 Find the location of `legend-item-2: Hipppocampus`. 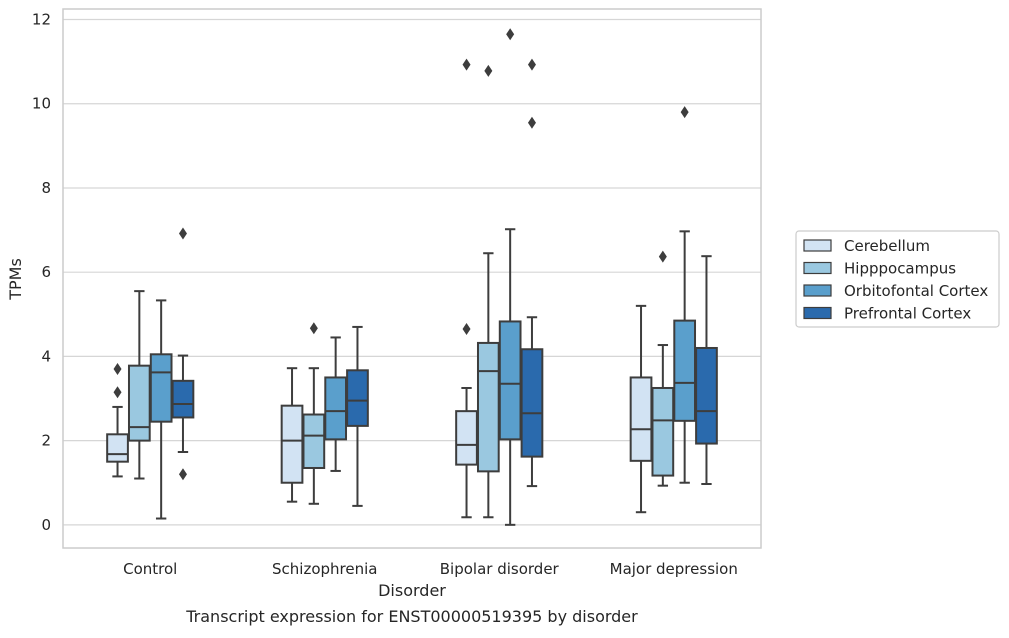

legend-item-2: Hipppocampus is located at coordinates (879, 269).